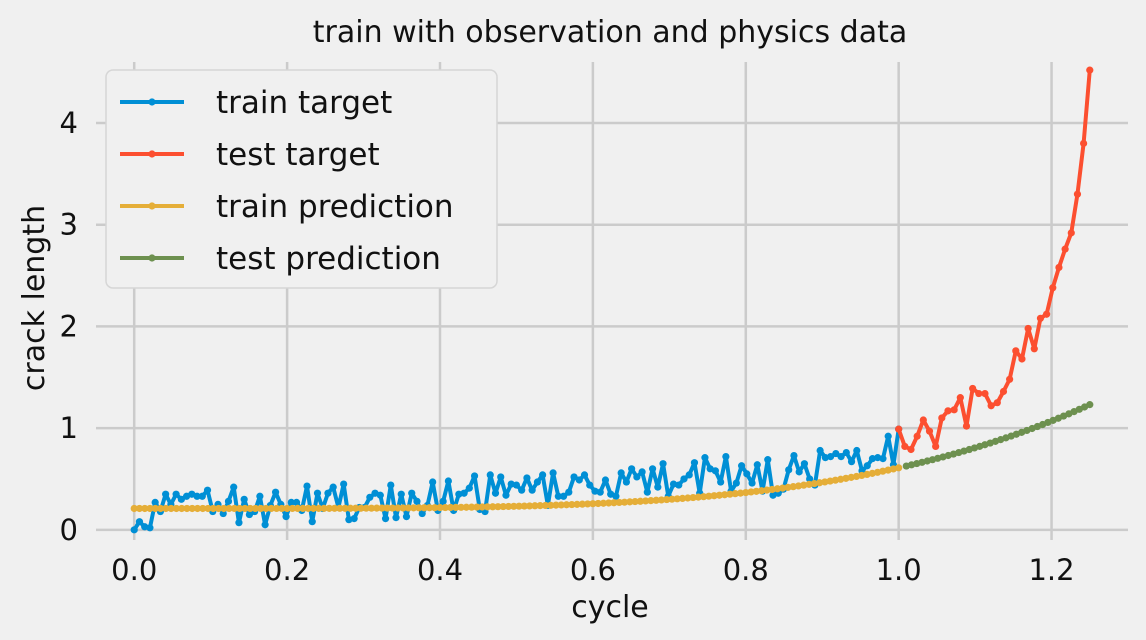 This screenshot has height=640, width=1146. Describe the element at coordinates (593, 570) in the screenshot. I see `x-tick-label: 0.6` at that location.